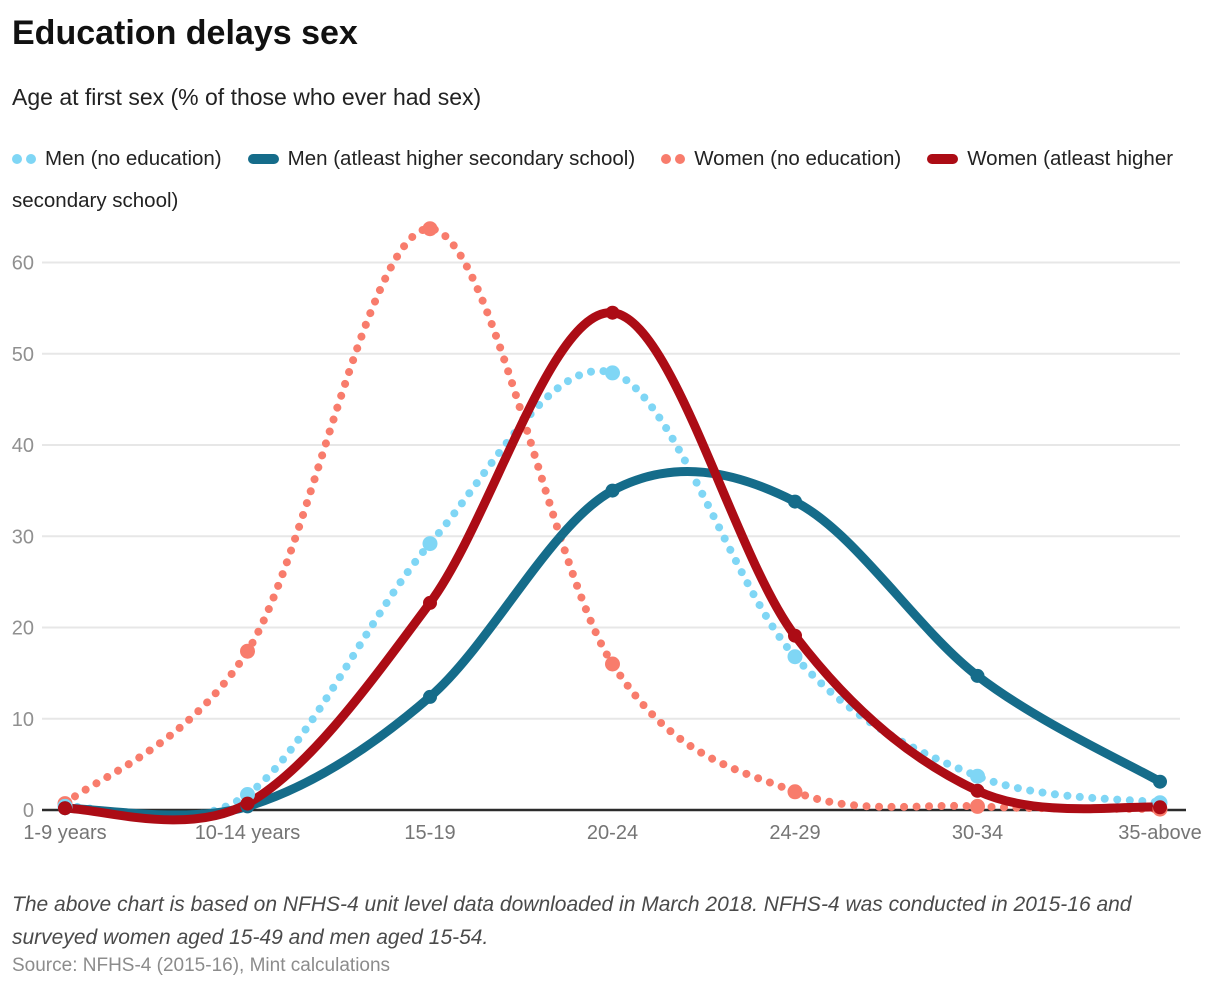 This screenshot has height=994, width=1220. I want to click on y-tick-label: 10, so click(23, 720).